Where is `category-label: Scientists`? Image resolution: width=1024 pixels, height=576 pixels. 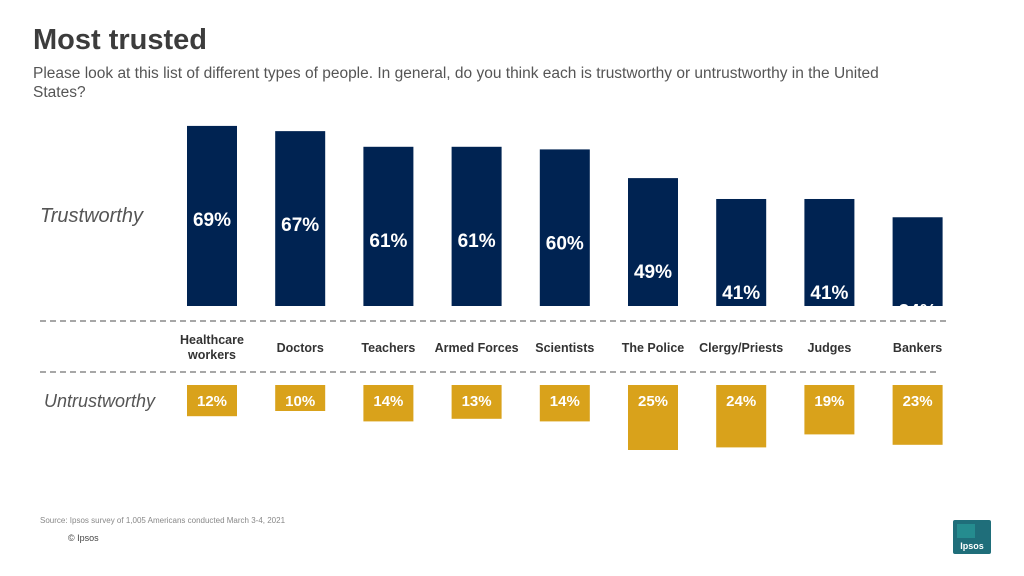 category-label: Scientists is located at coordinates (564, 348).